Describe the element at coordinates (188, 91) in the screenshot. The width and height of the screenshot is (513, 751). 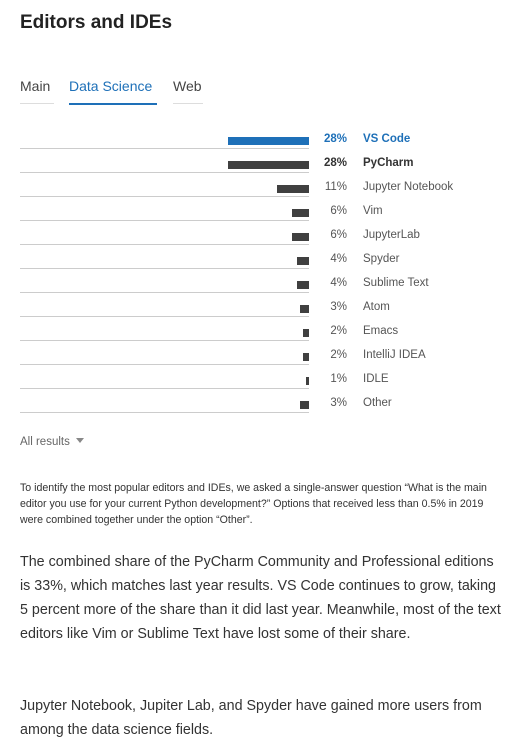
I see `tab-web: Web` at that location.